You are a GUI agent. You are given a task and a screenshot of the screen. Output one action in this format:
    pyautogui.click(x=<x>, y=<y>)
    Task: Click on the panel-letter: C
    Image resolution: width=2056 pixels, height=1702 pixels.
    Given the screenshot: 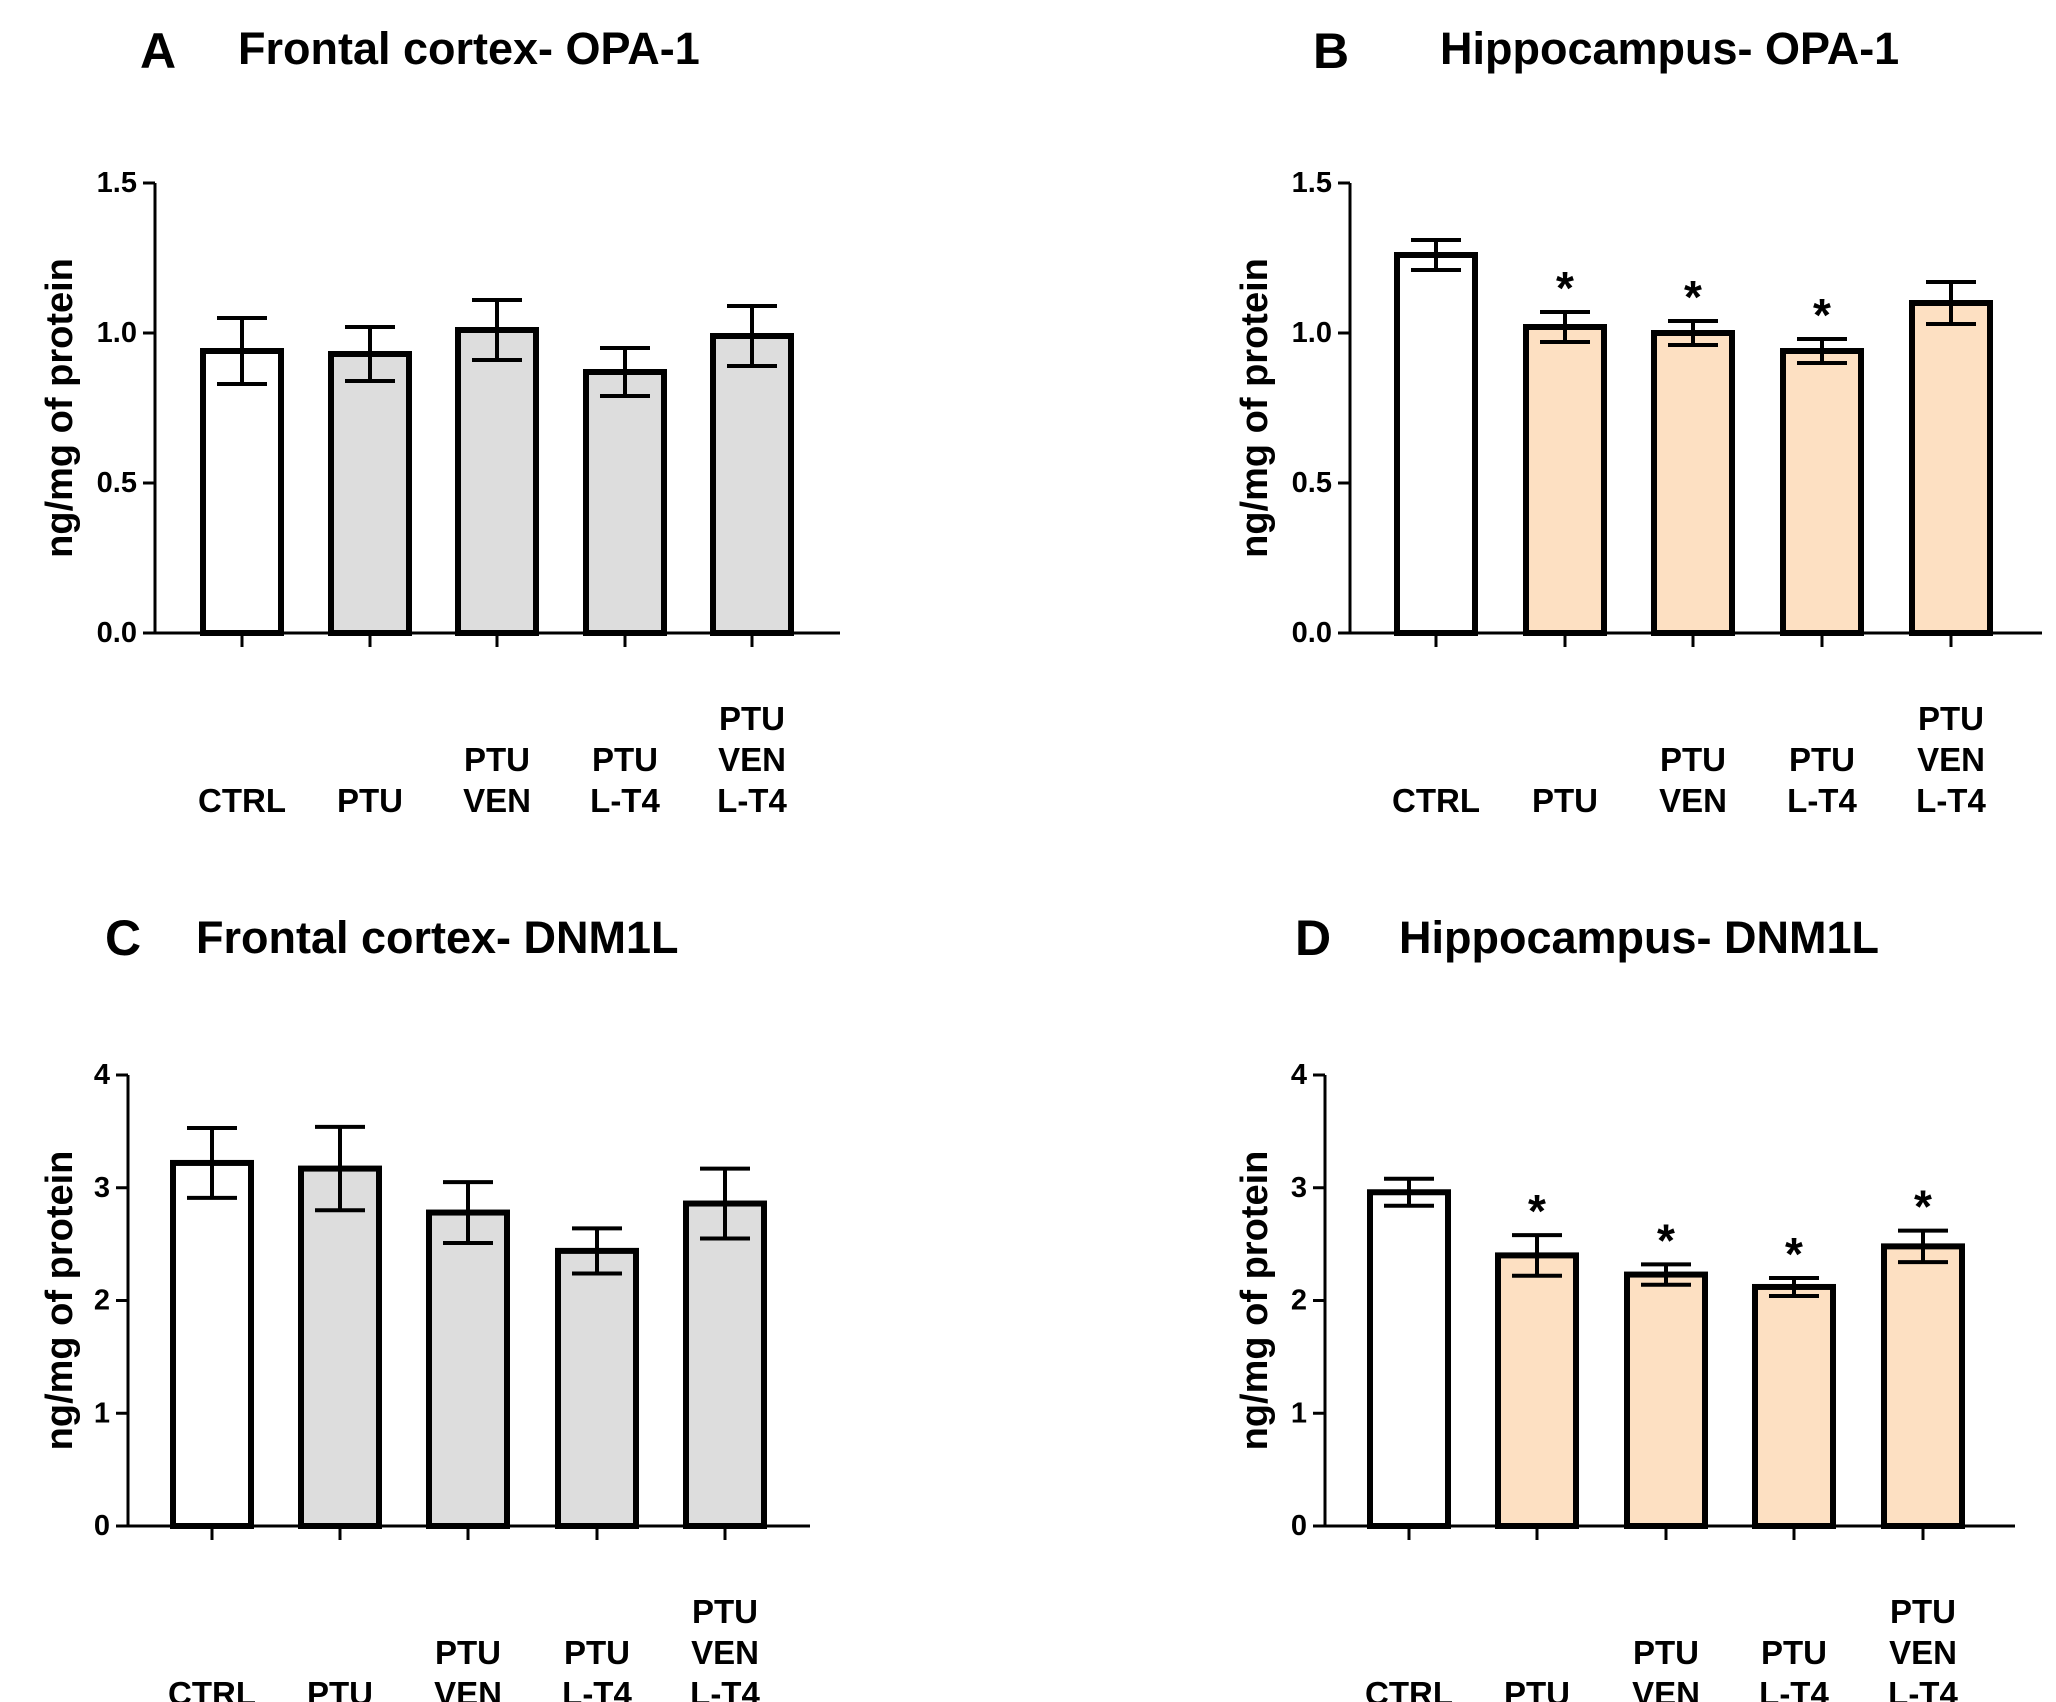 What is the action you would take?
    pyautogui.click(x=123, y=938)
    